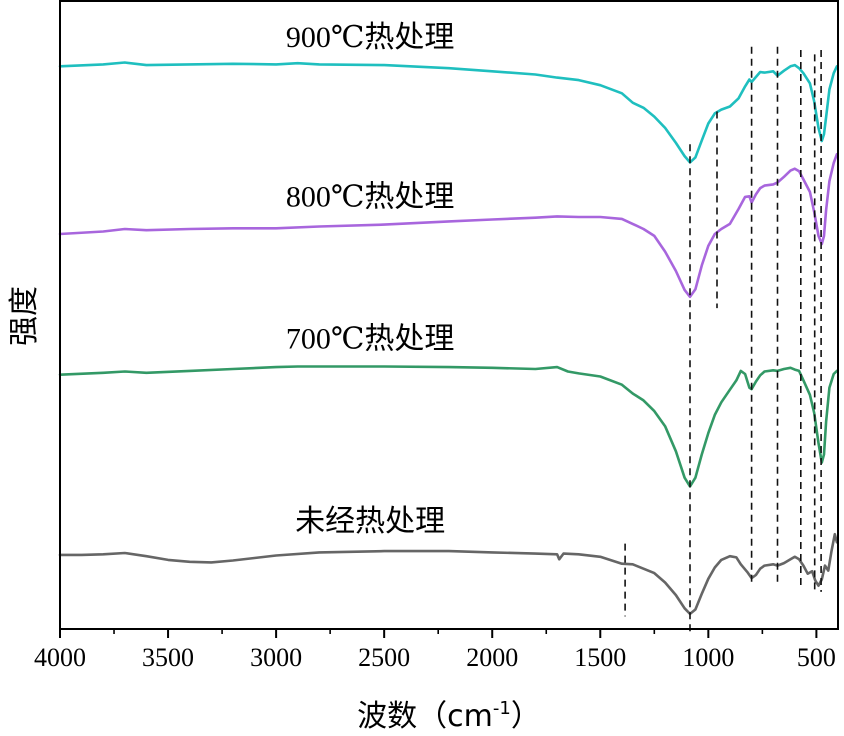  I want to click on series-label-2: 700℃热处理, so click(370, 338).